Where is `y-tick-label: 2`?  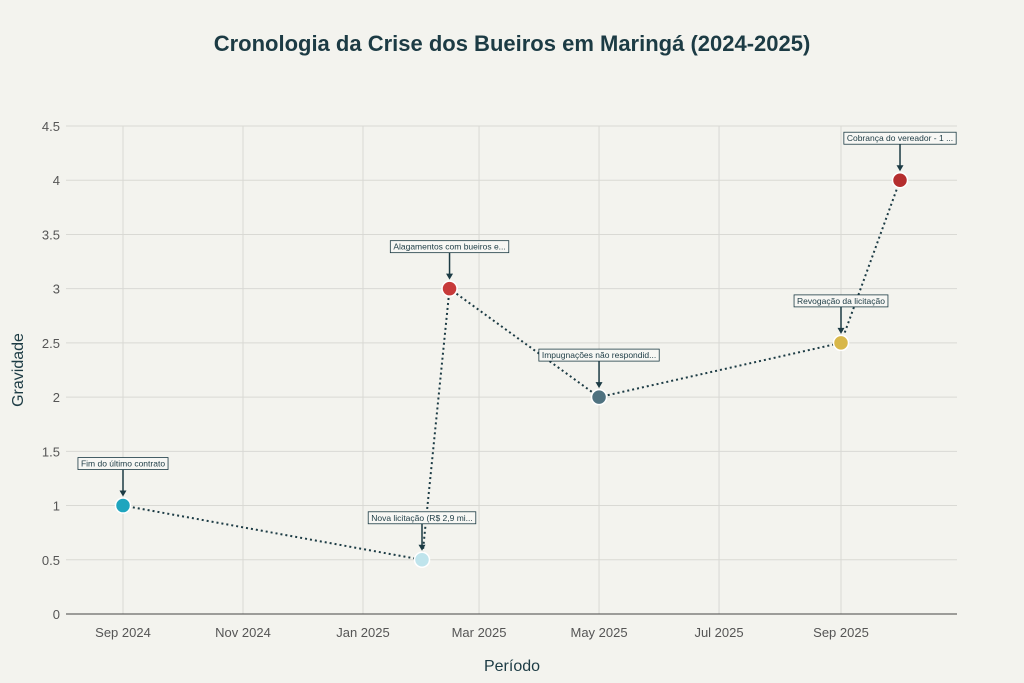
y-tick-label: 2 is located at coordinates (56, 397).